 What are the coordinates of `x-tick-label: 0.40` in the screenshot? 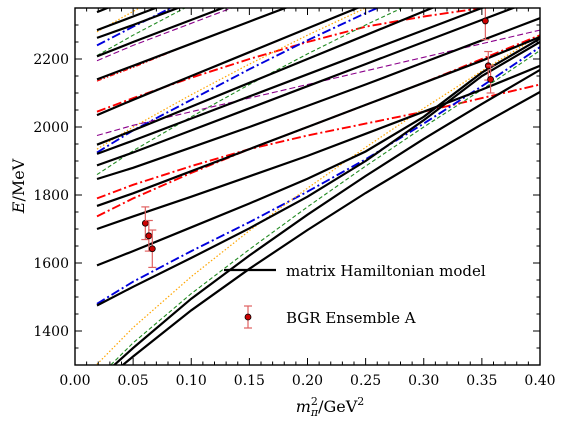 It's located at (539, 381).